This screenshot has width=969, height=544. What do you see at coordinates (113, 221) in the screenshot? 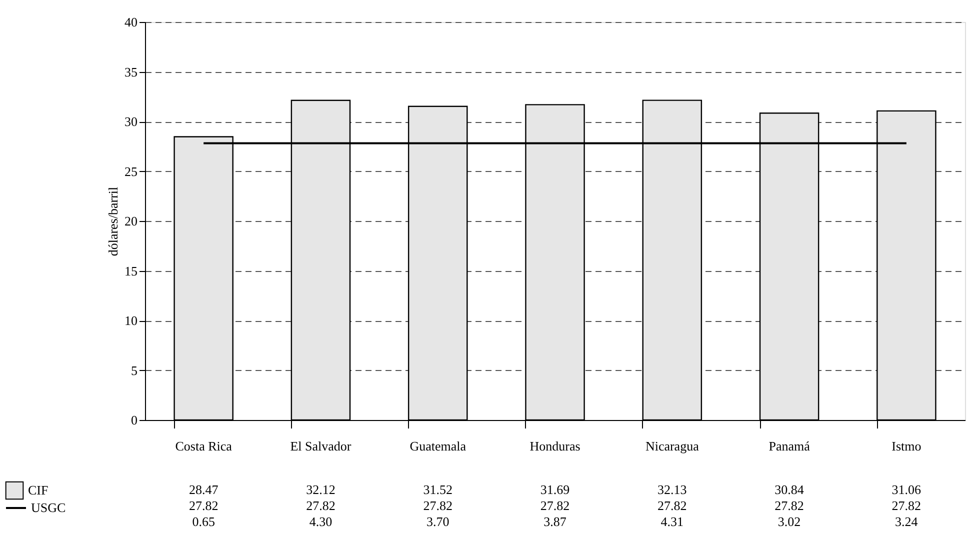
I see `y-axis-title: dólares/barril` at bounding box center [113, 221].